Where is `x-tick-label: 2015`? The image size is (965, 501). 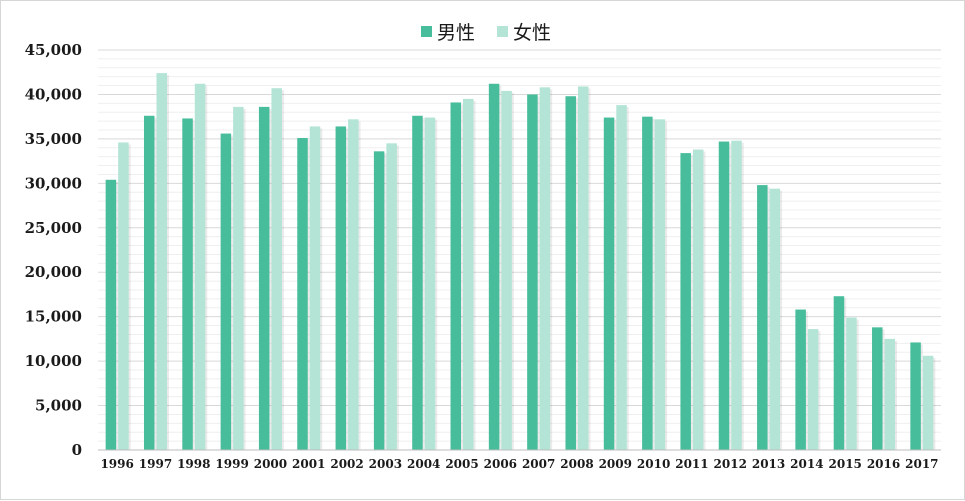 x-tick-label: 2015 is located at coordinates (845, 464).